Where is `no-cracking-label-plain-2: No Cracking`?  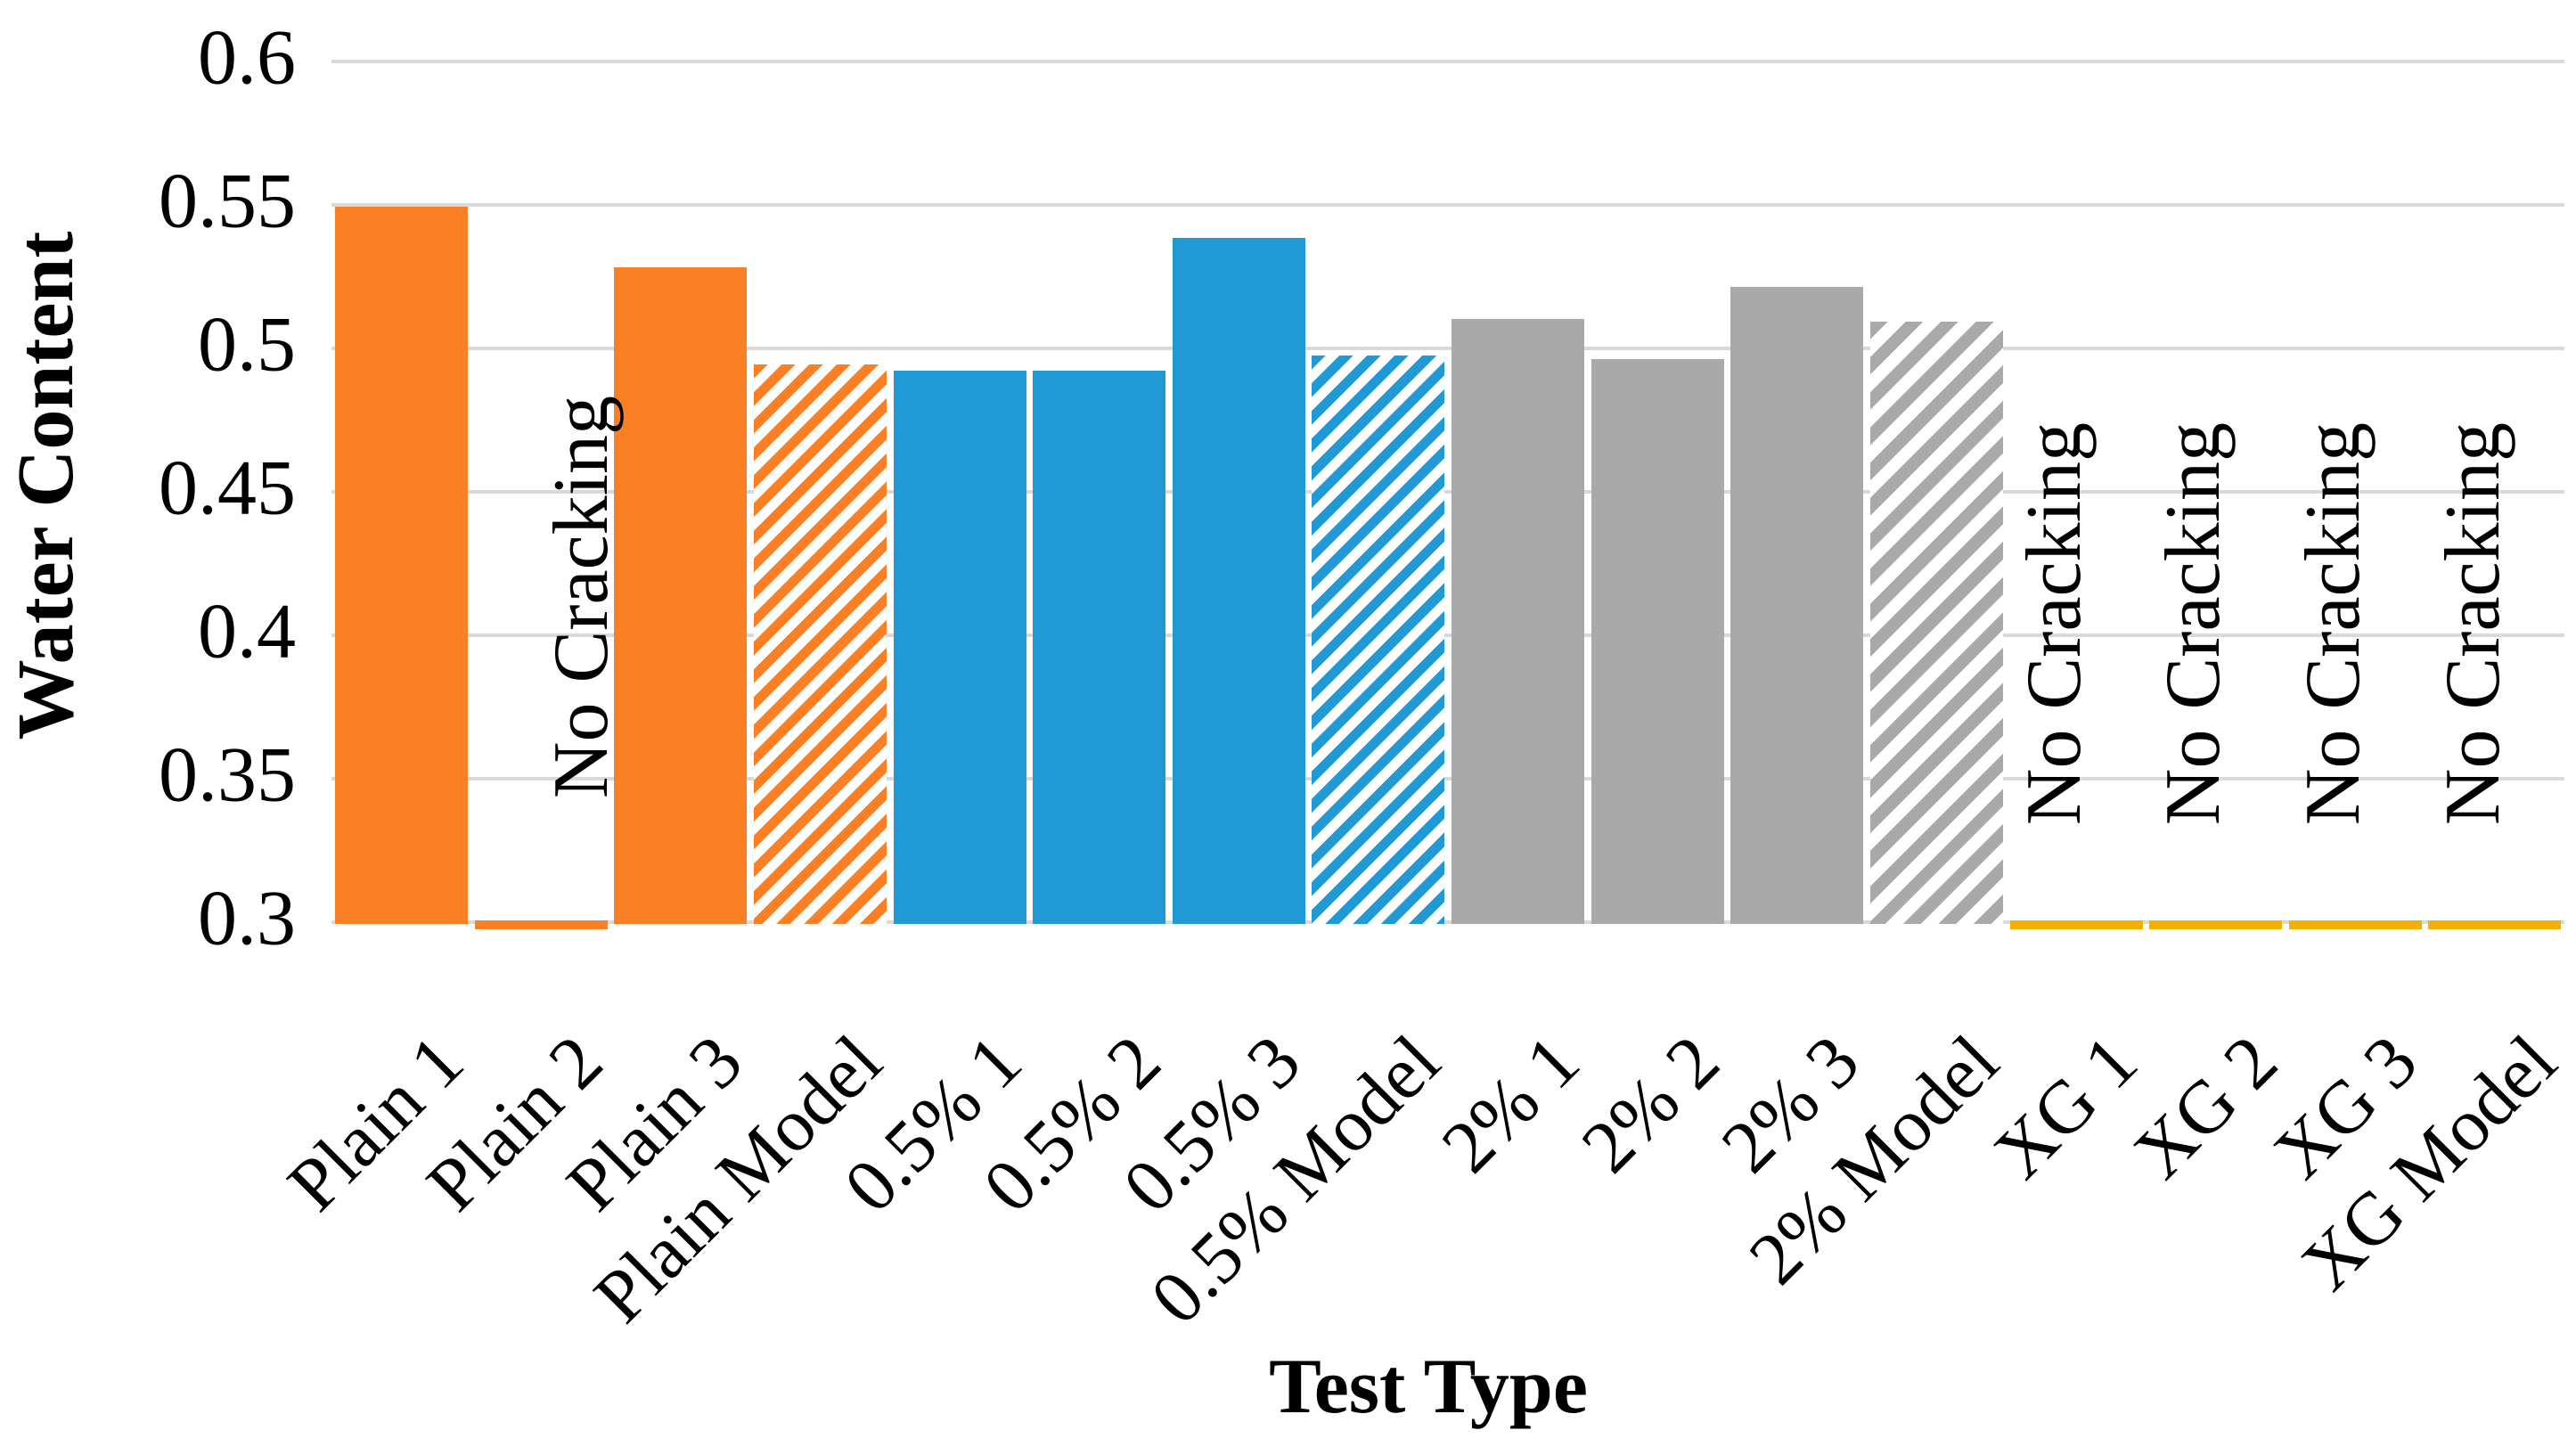
no-cracking-label-plain-2: No Cracking is located at coordinates (581, 597).